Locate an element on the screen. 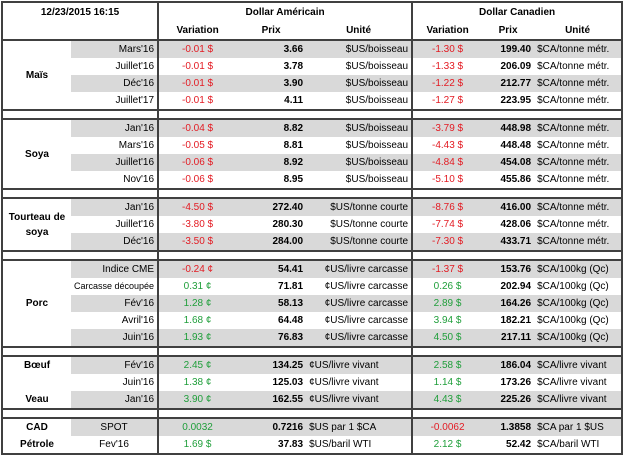  group-label-mais: Maïs is located at coordinates (37, 75).